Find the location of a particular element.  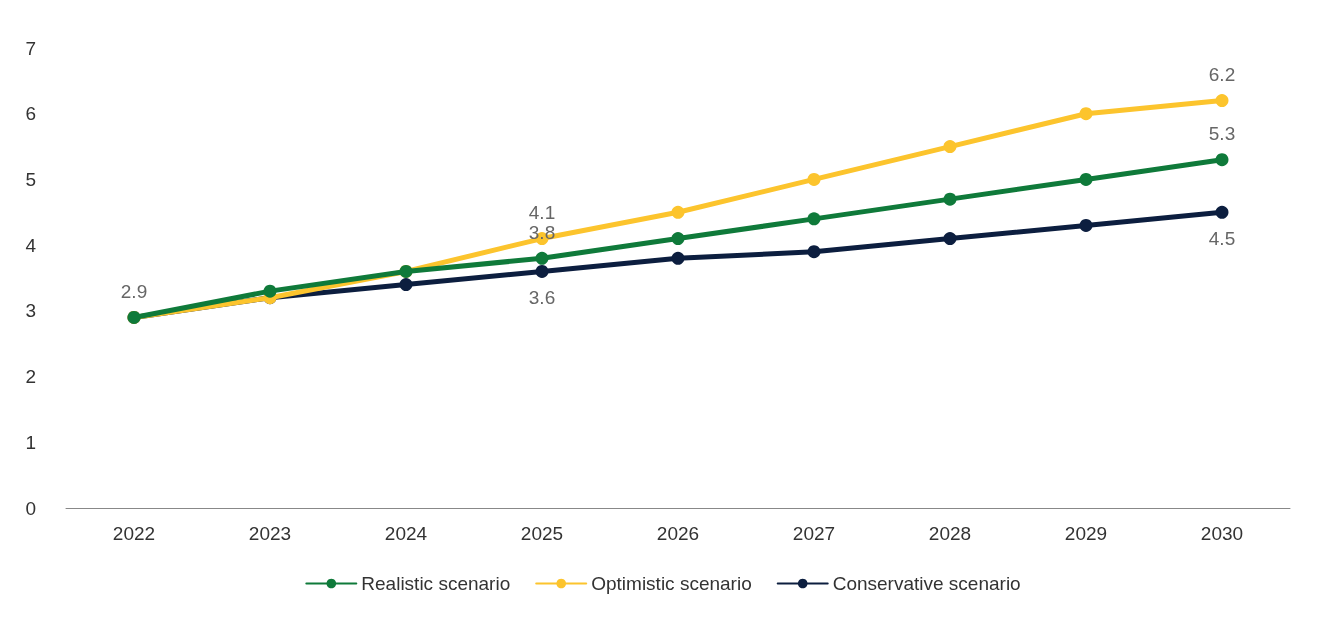

y-tick-label: 0 is located at coordinates (30, 508).